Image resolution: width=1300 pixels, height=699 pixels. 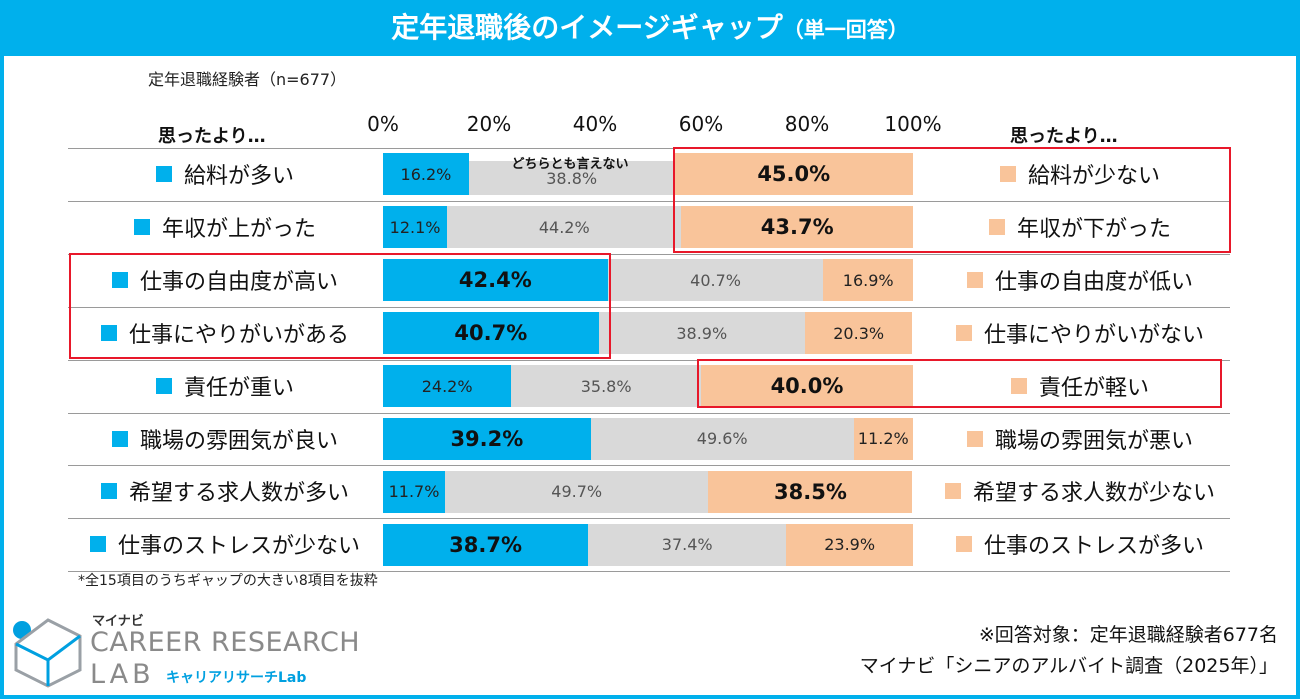 What do you see at coordinates (564, 227) in the screenshot?
I see `bar-neutral: 44.2%` at bounding box center [564, 227].